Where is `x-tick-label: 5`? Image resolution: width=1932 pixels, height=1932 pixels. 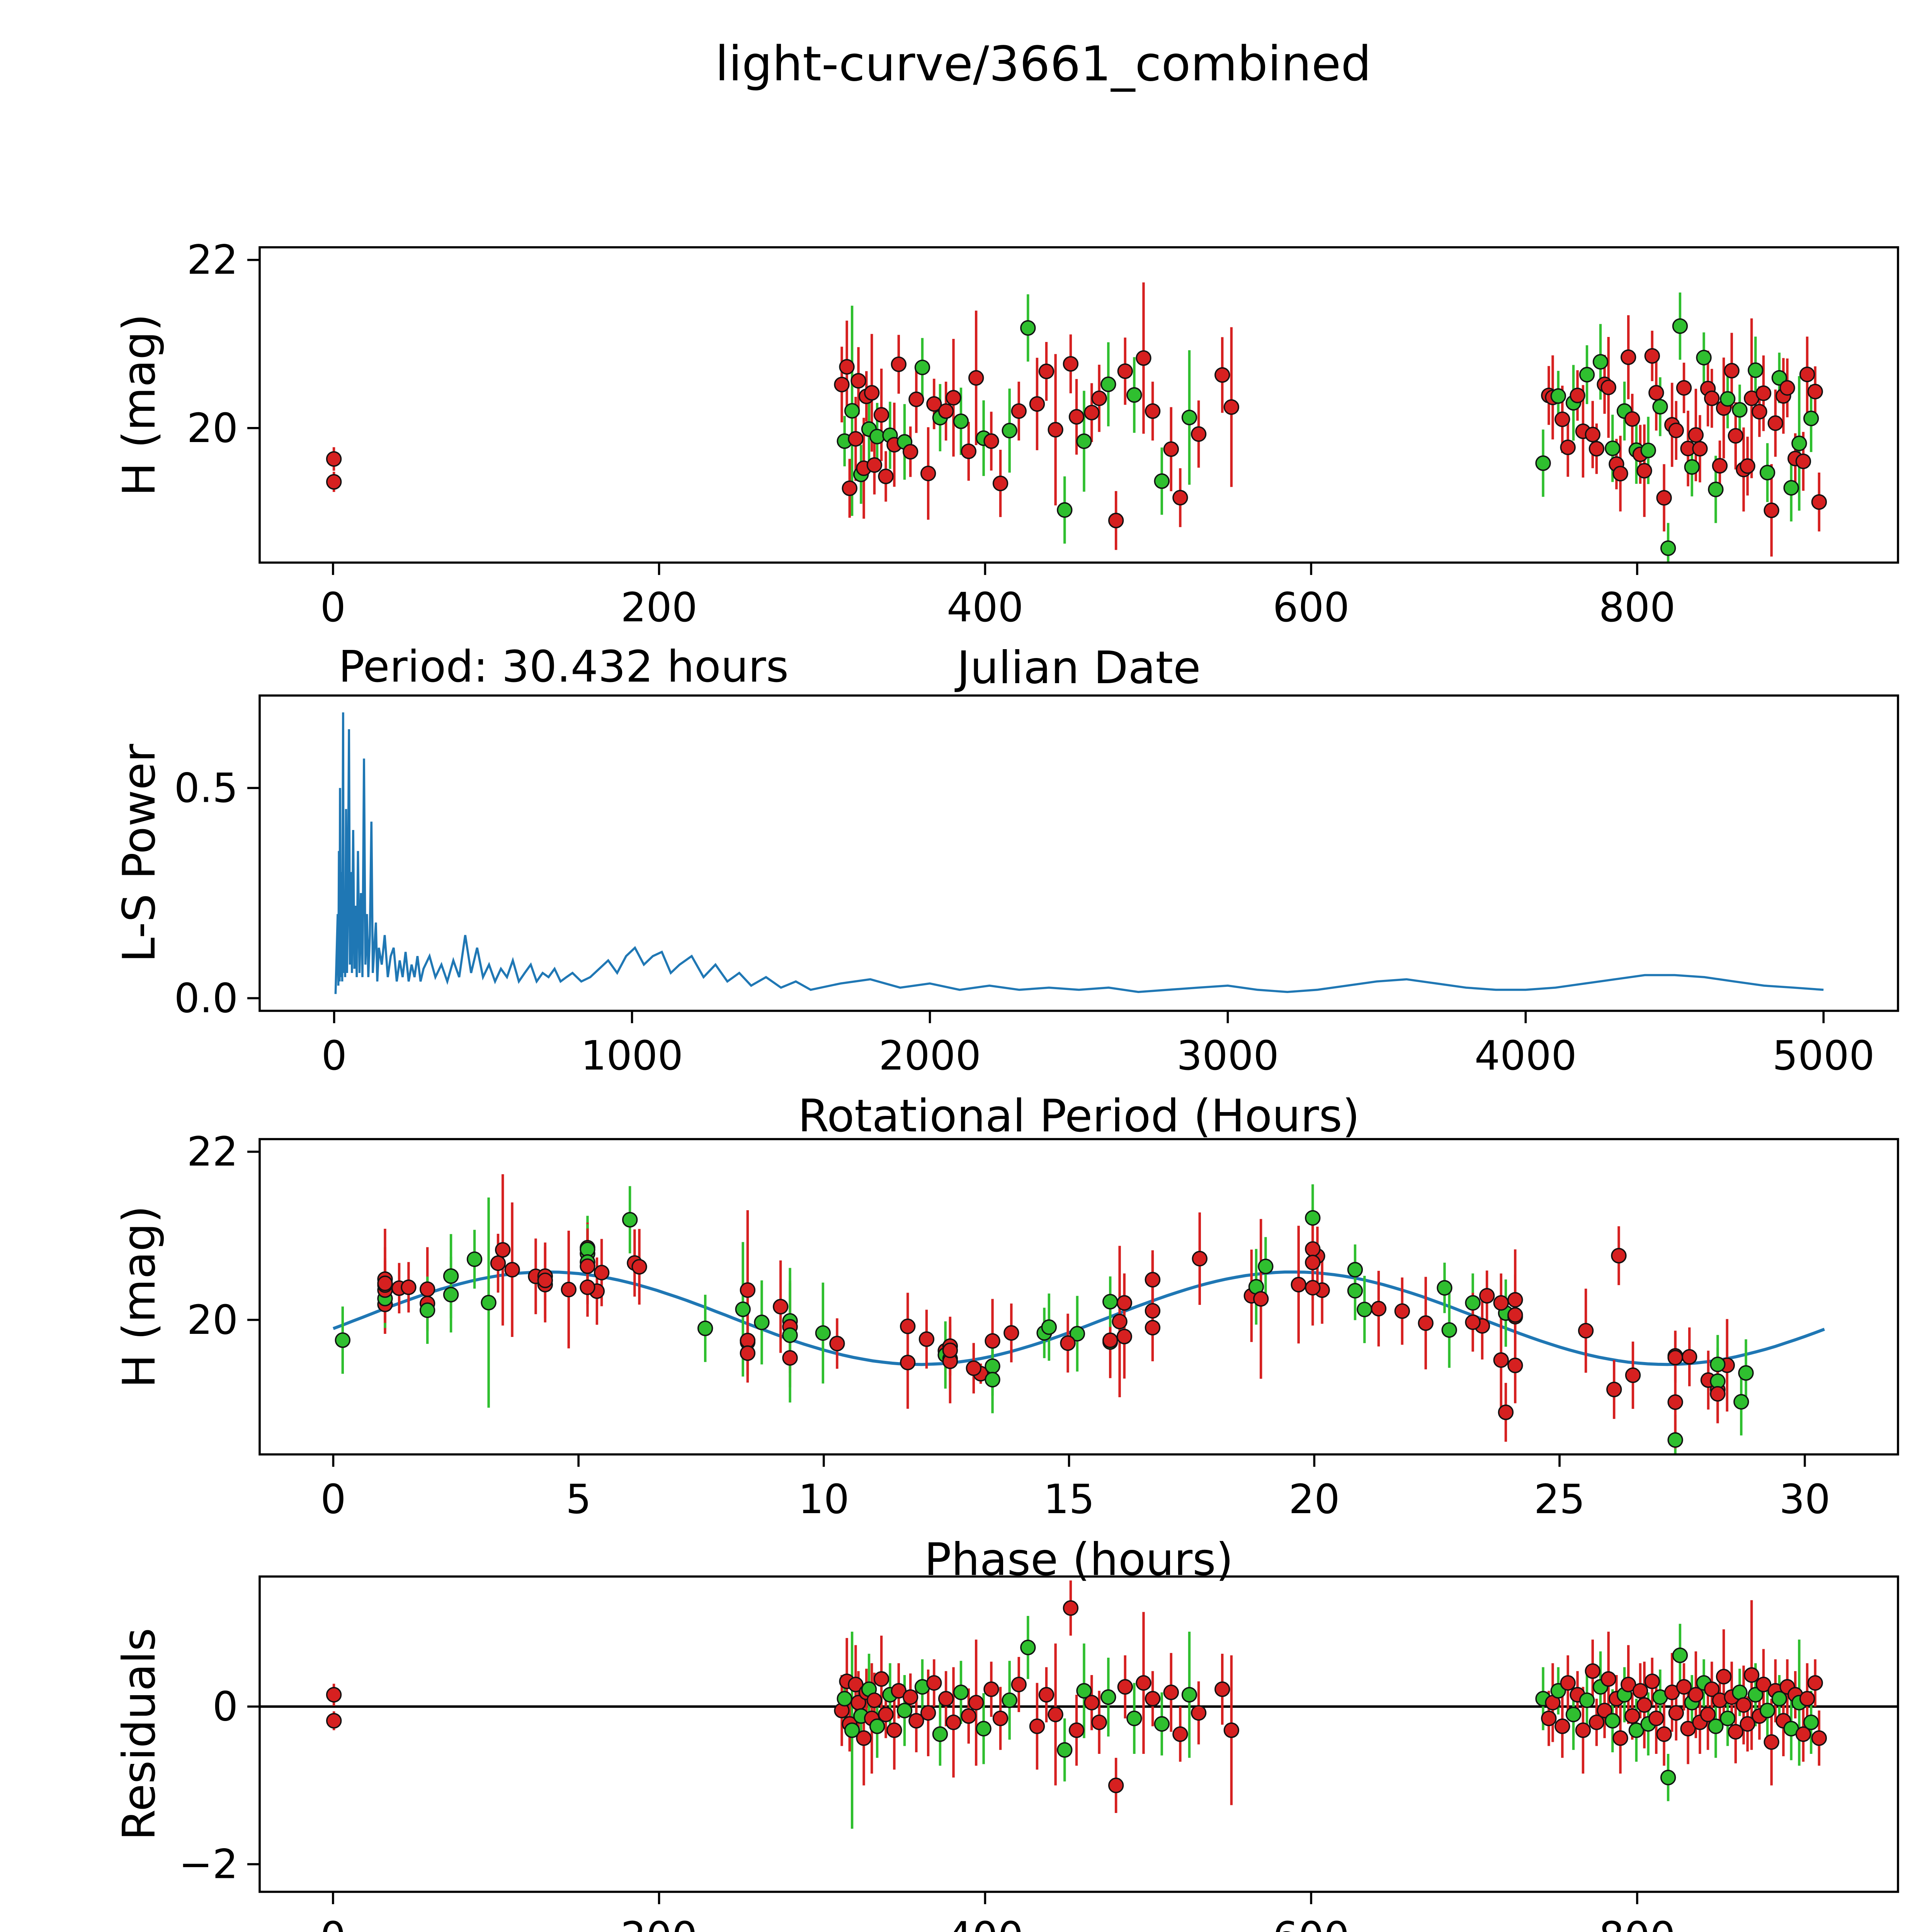
x-tick-label: 5 is located at coordinates (578, 1499).